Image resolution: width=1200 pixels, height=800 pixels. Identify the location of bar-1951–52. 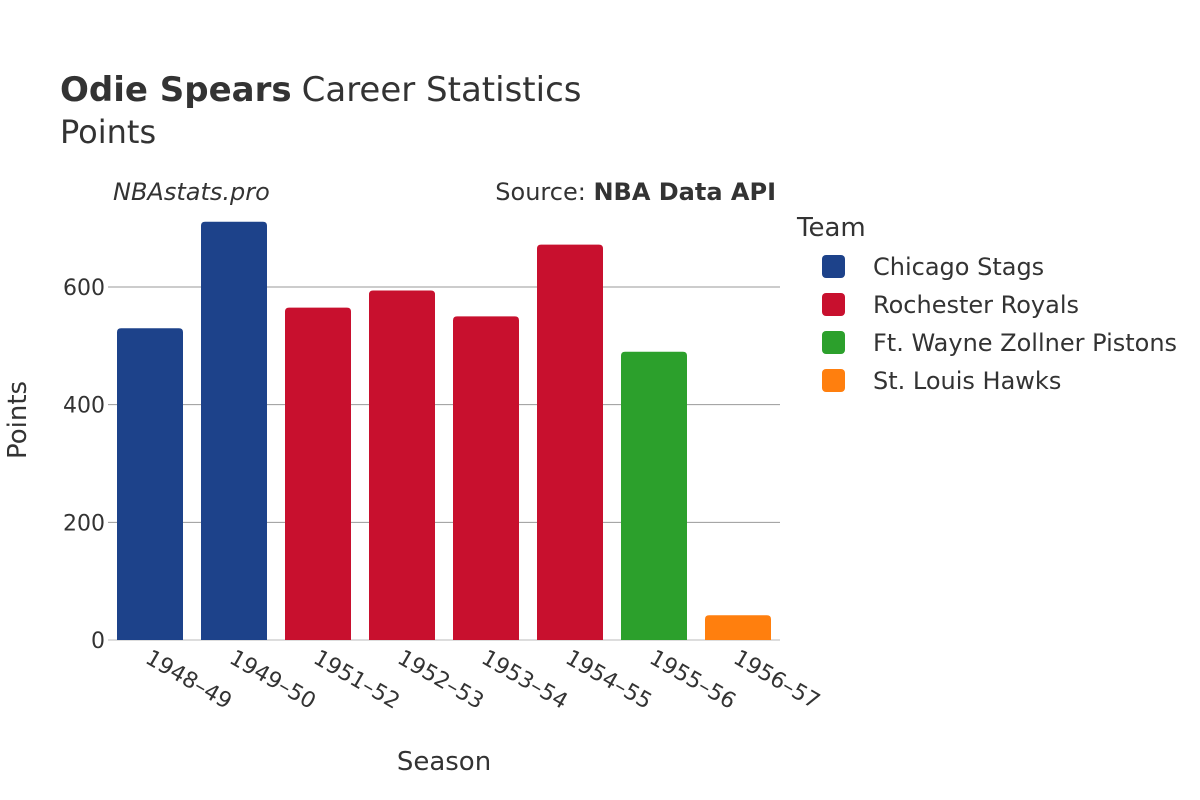
(318, 473).